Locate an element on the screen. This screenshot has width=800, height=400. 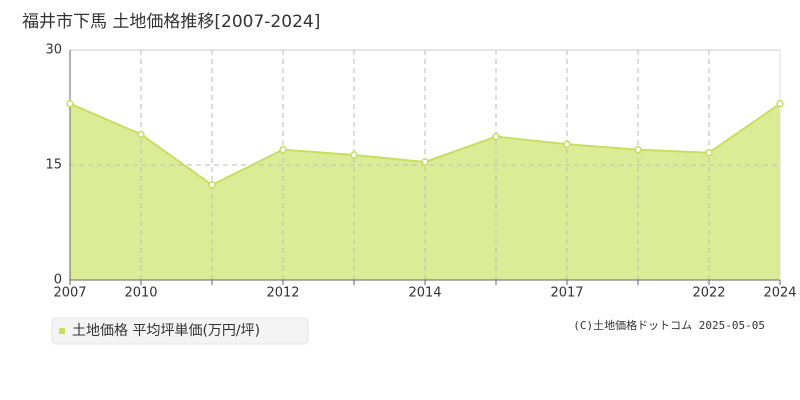
x-tick-label: 2012 is located at coordinates (282, 293).